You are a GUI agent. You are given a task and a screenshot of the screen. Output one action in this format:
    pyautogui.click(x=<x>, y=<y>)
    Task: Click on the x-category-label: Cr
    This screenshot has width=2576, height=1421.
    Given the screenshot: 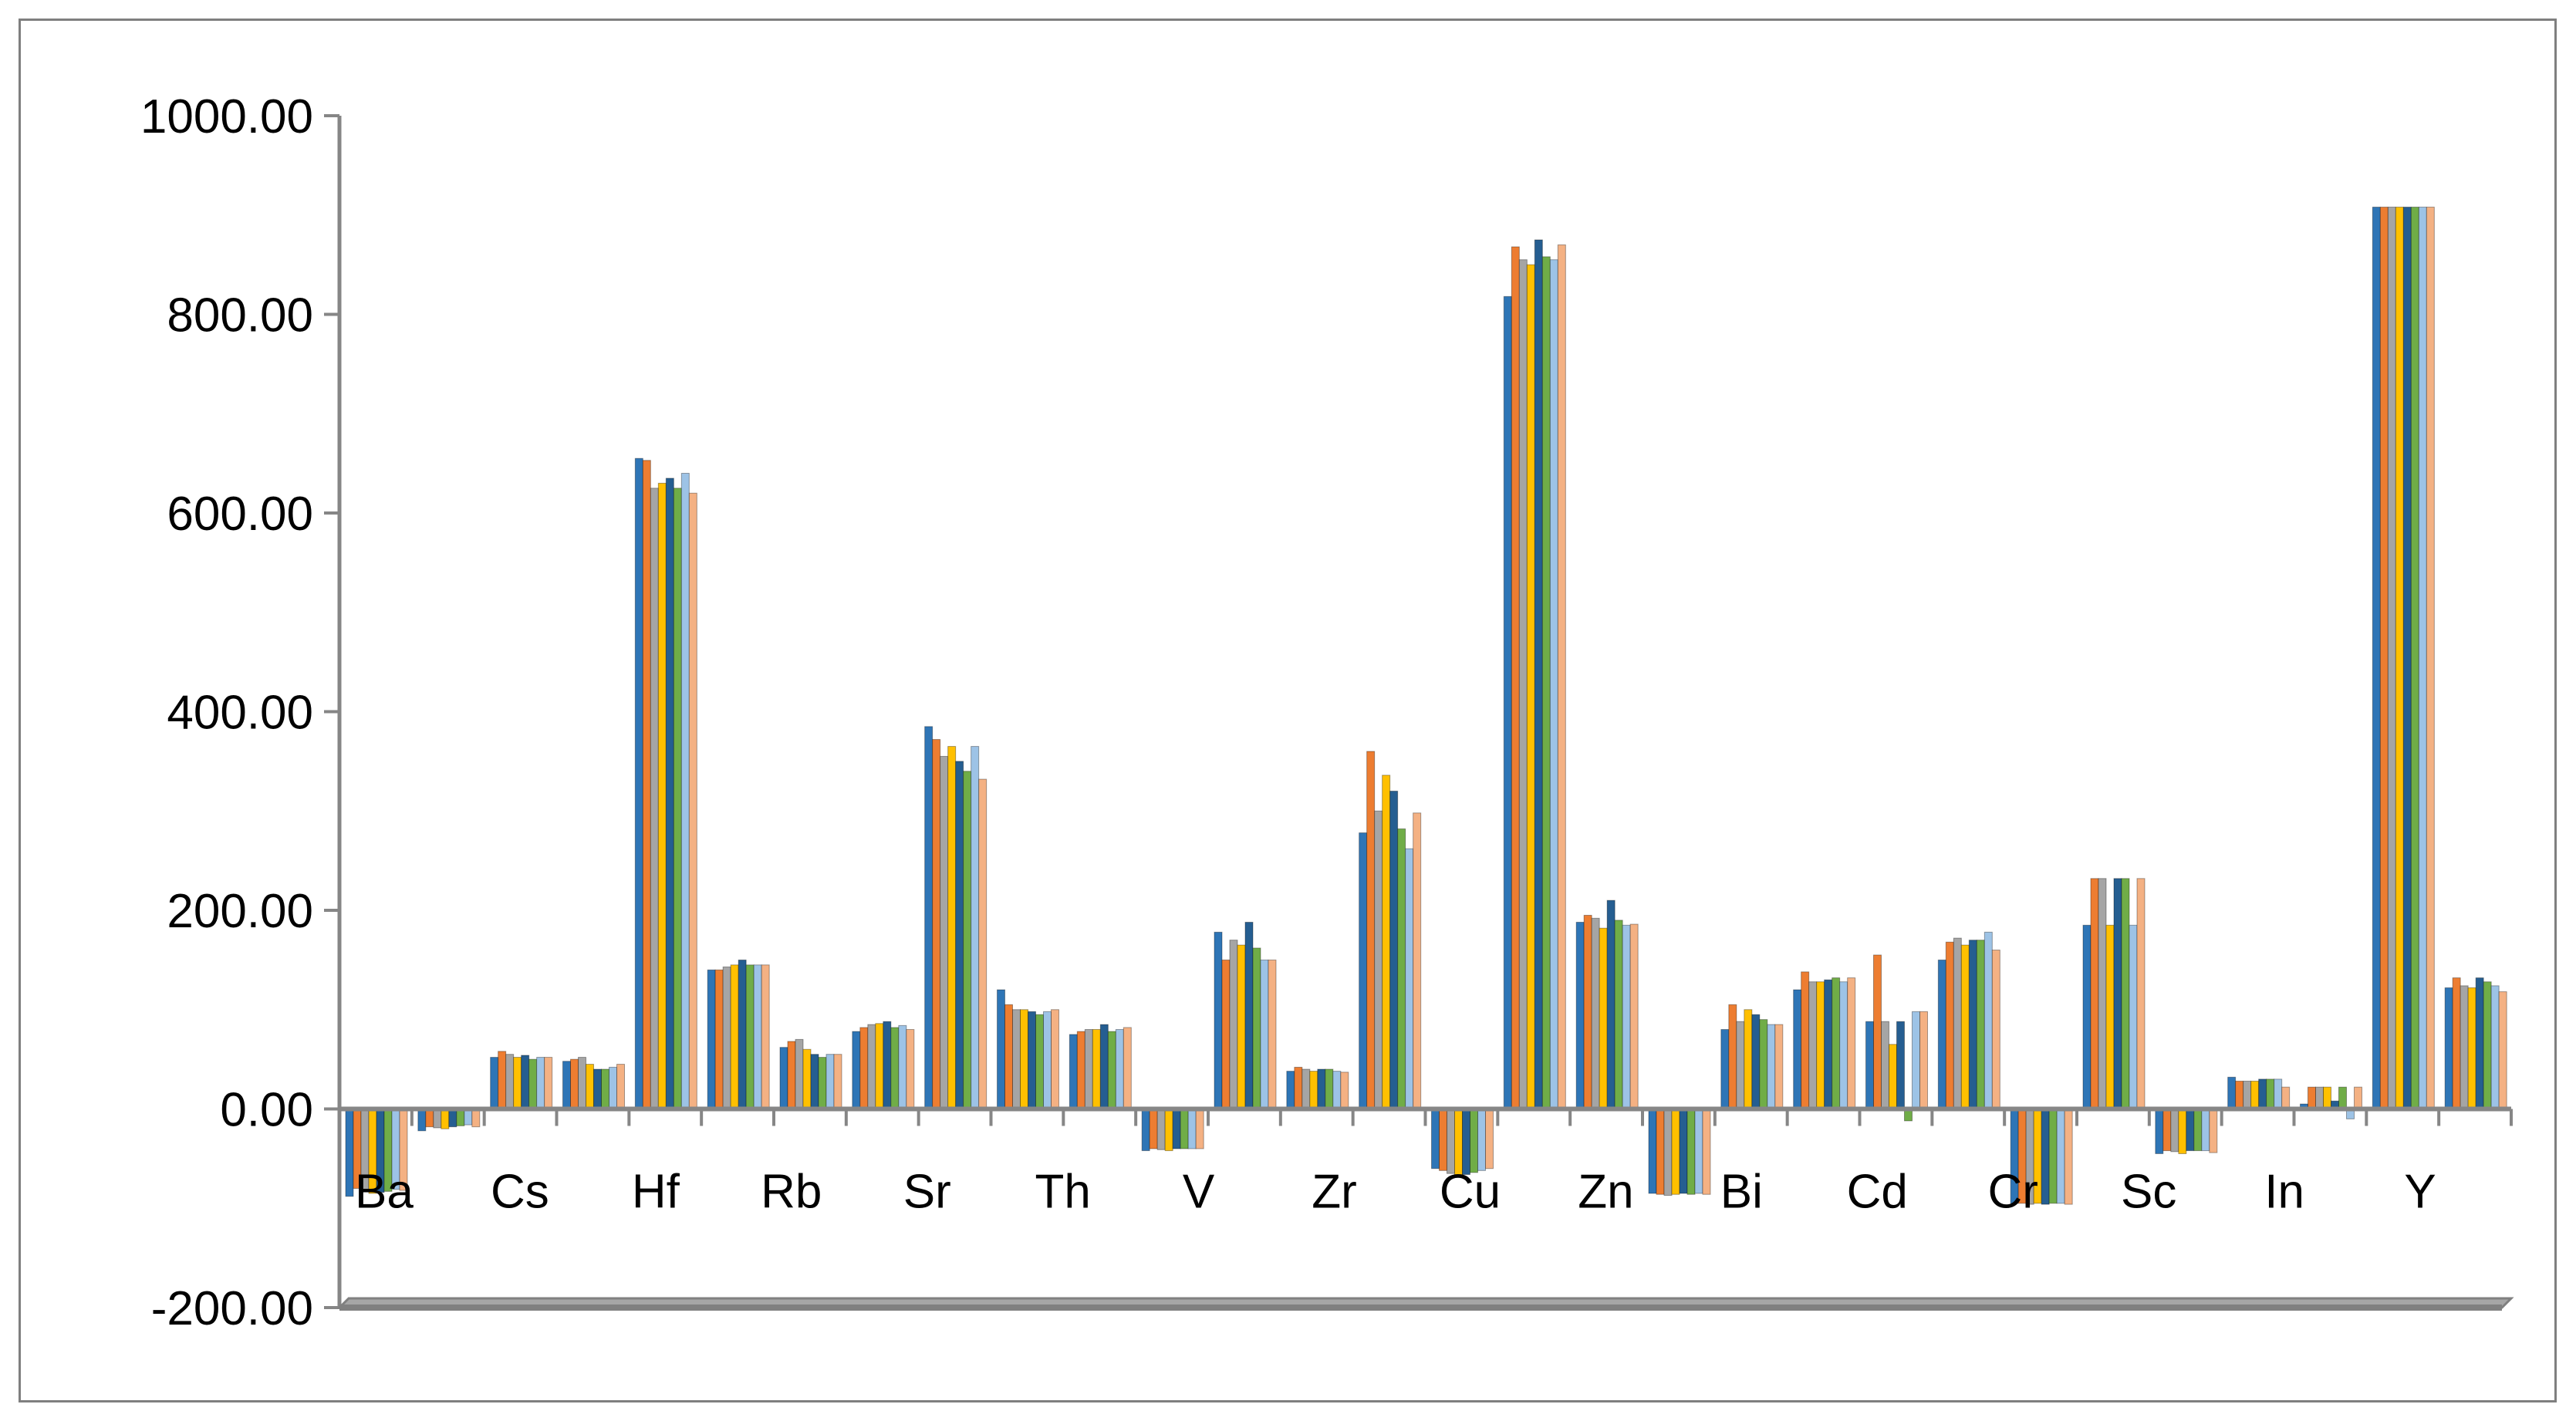 What is the action you would take?
    pyautogui.click(x=2013, y=1192)
    